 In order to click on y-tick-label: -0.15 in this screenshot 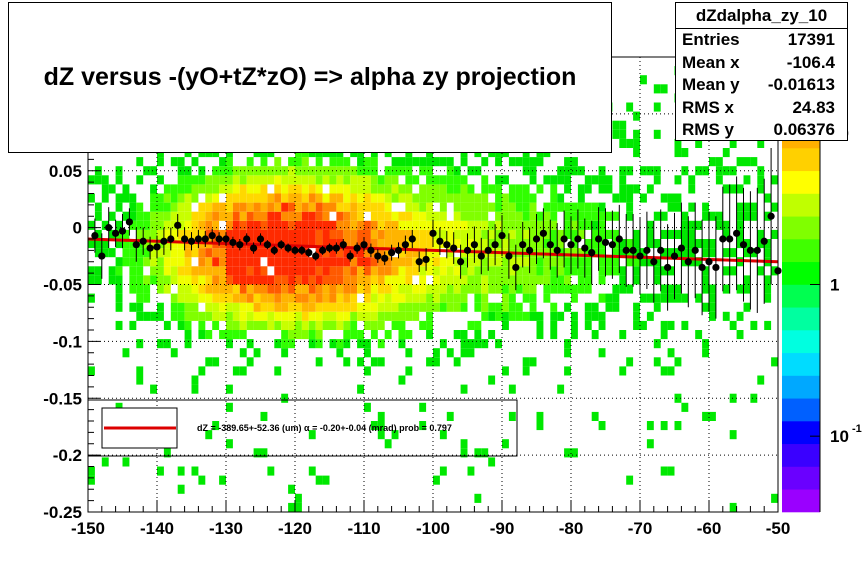, I will do `click(62, 398)`.